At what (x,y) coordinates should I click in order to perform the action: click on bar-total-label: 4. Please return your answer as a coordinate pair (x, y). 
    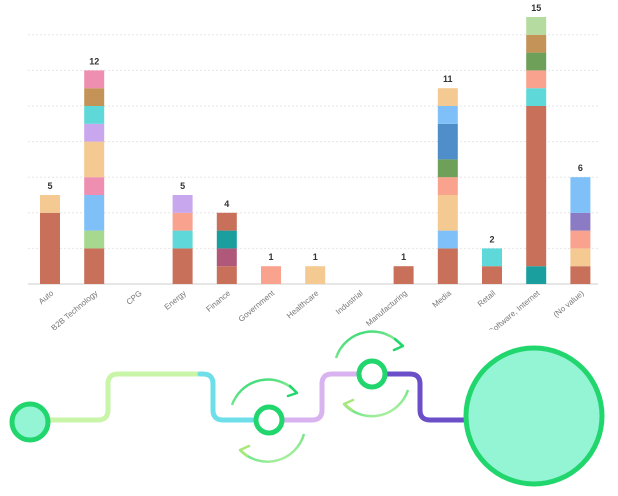
    Looking at the image, I should click on (226, 204).